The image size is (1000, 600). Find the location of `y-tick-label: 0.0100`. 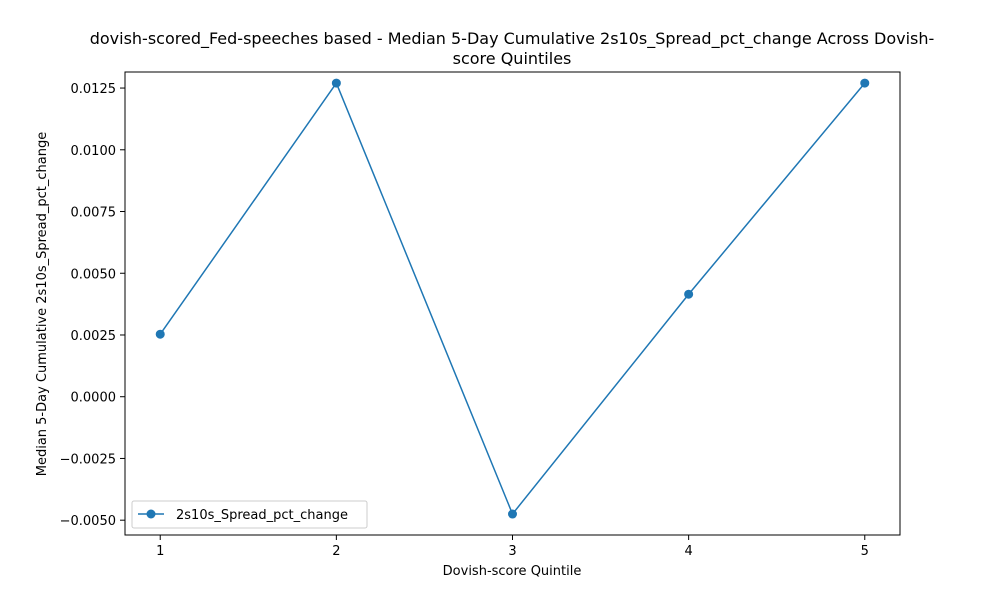

y-tick-label: 0.0100 is located at coordinates (94, 151).